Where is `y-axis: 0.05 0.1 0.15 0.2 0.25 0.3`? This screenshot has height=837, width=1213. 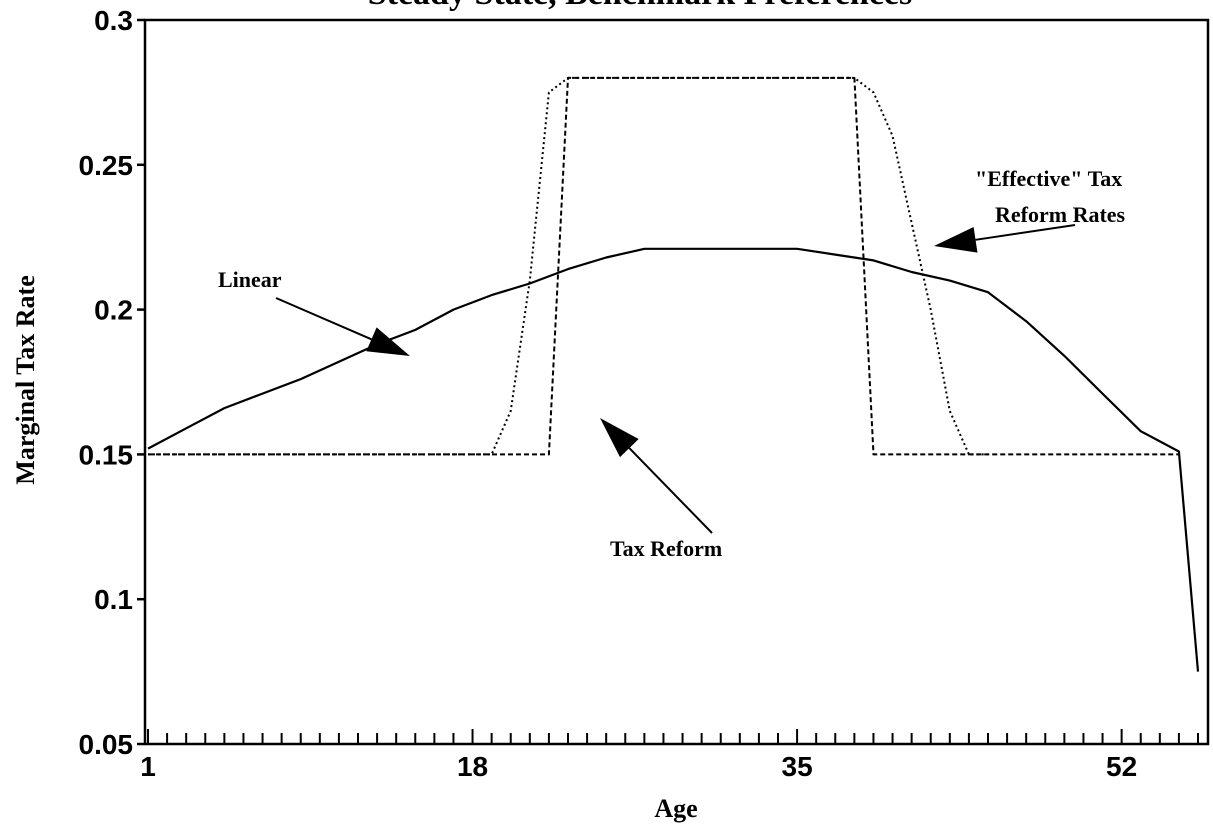 y-axis: 0.05 0.1 0.15 0.2 0.25 0.3 is located at coordinates (112, 382).